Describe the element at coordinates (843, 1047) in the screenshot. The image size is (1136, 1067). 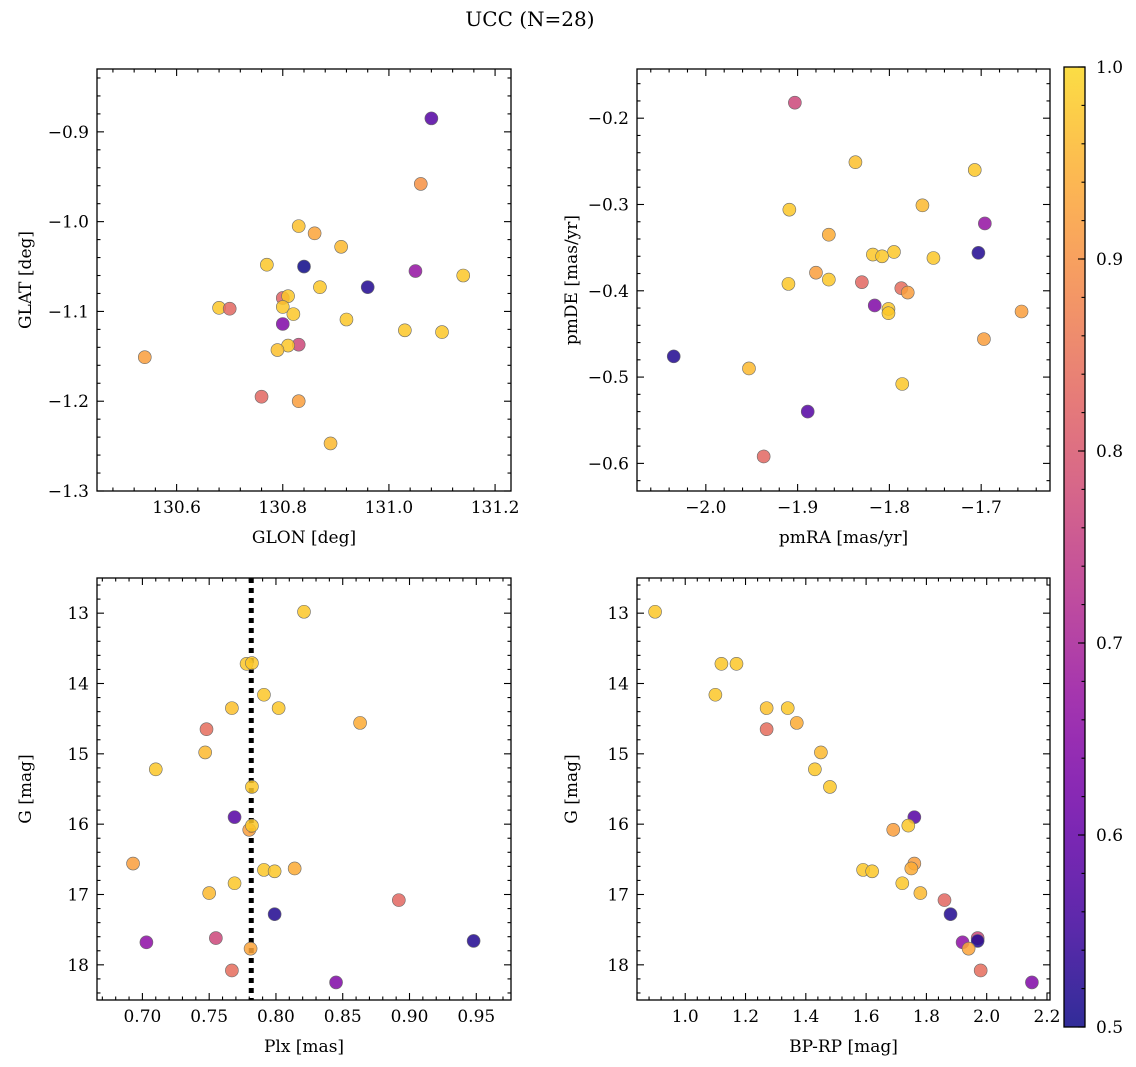
I see `x-axis-label: BP-RP [mag]` at that location.